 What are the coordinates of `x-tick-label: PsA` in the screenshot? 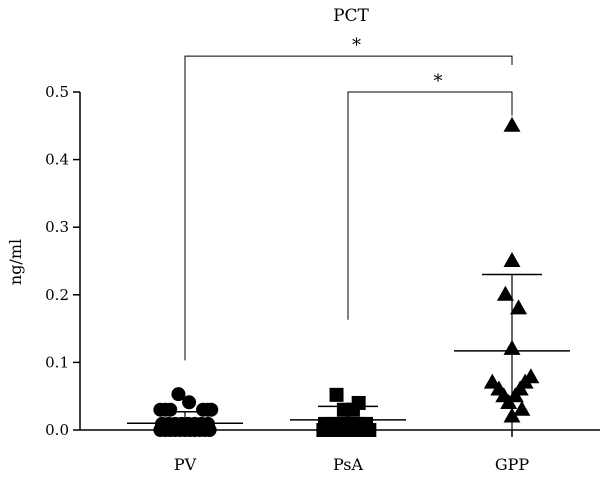 It's located at (348, 464).